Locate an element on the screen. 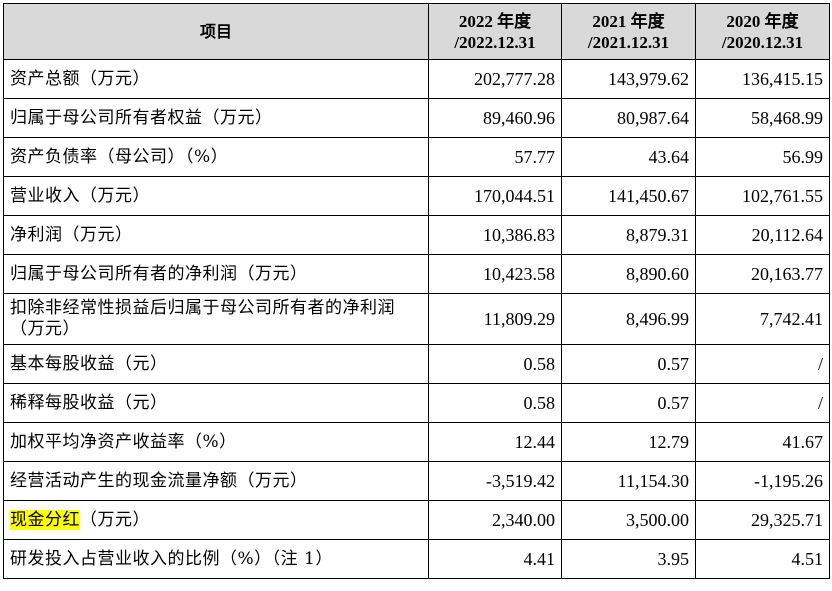 The height and width of the screenshot is (591, 832). row-label: 营业收入（万元） is located at coordinates (216, 196).